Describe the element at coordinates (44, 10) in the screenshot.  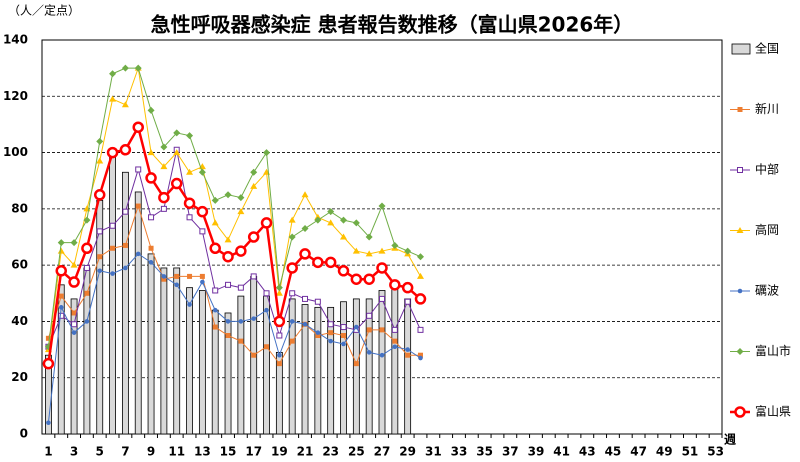
I see `y-axis-label: （人／定点）` at that location.